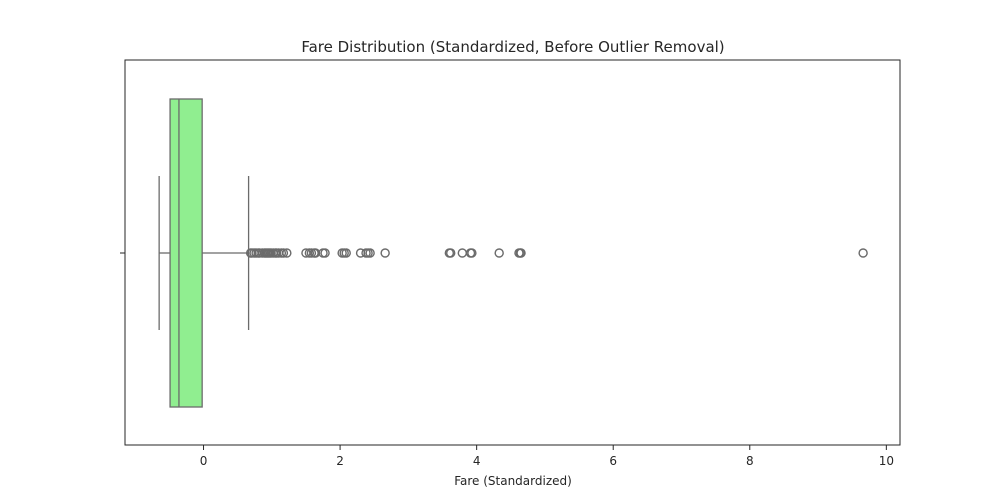  I want to click on x-tick-label: 4, so click(477, 461).